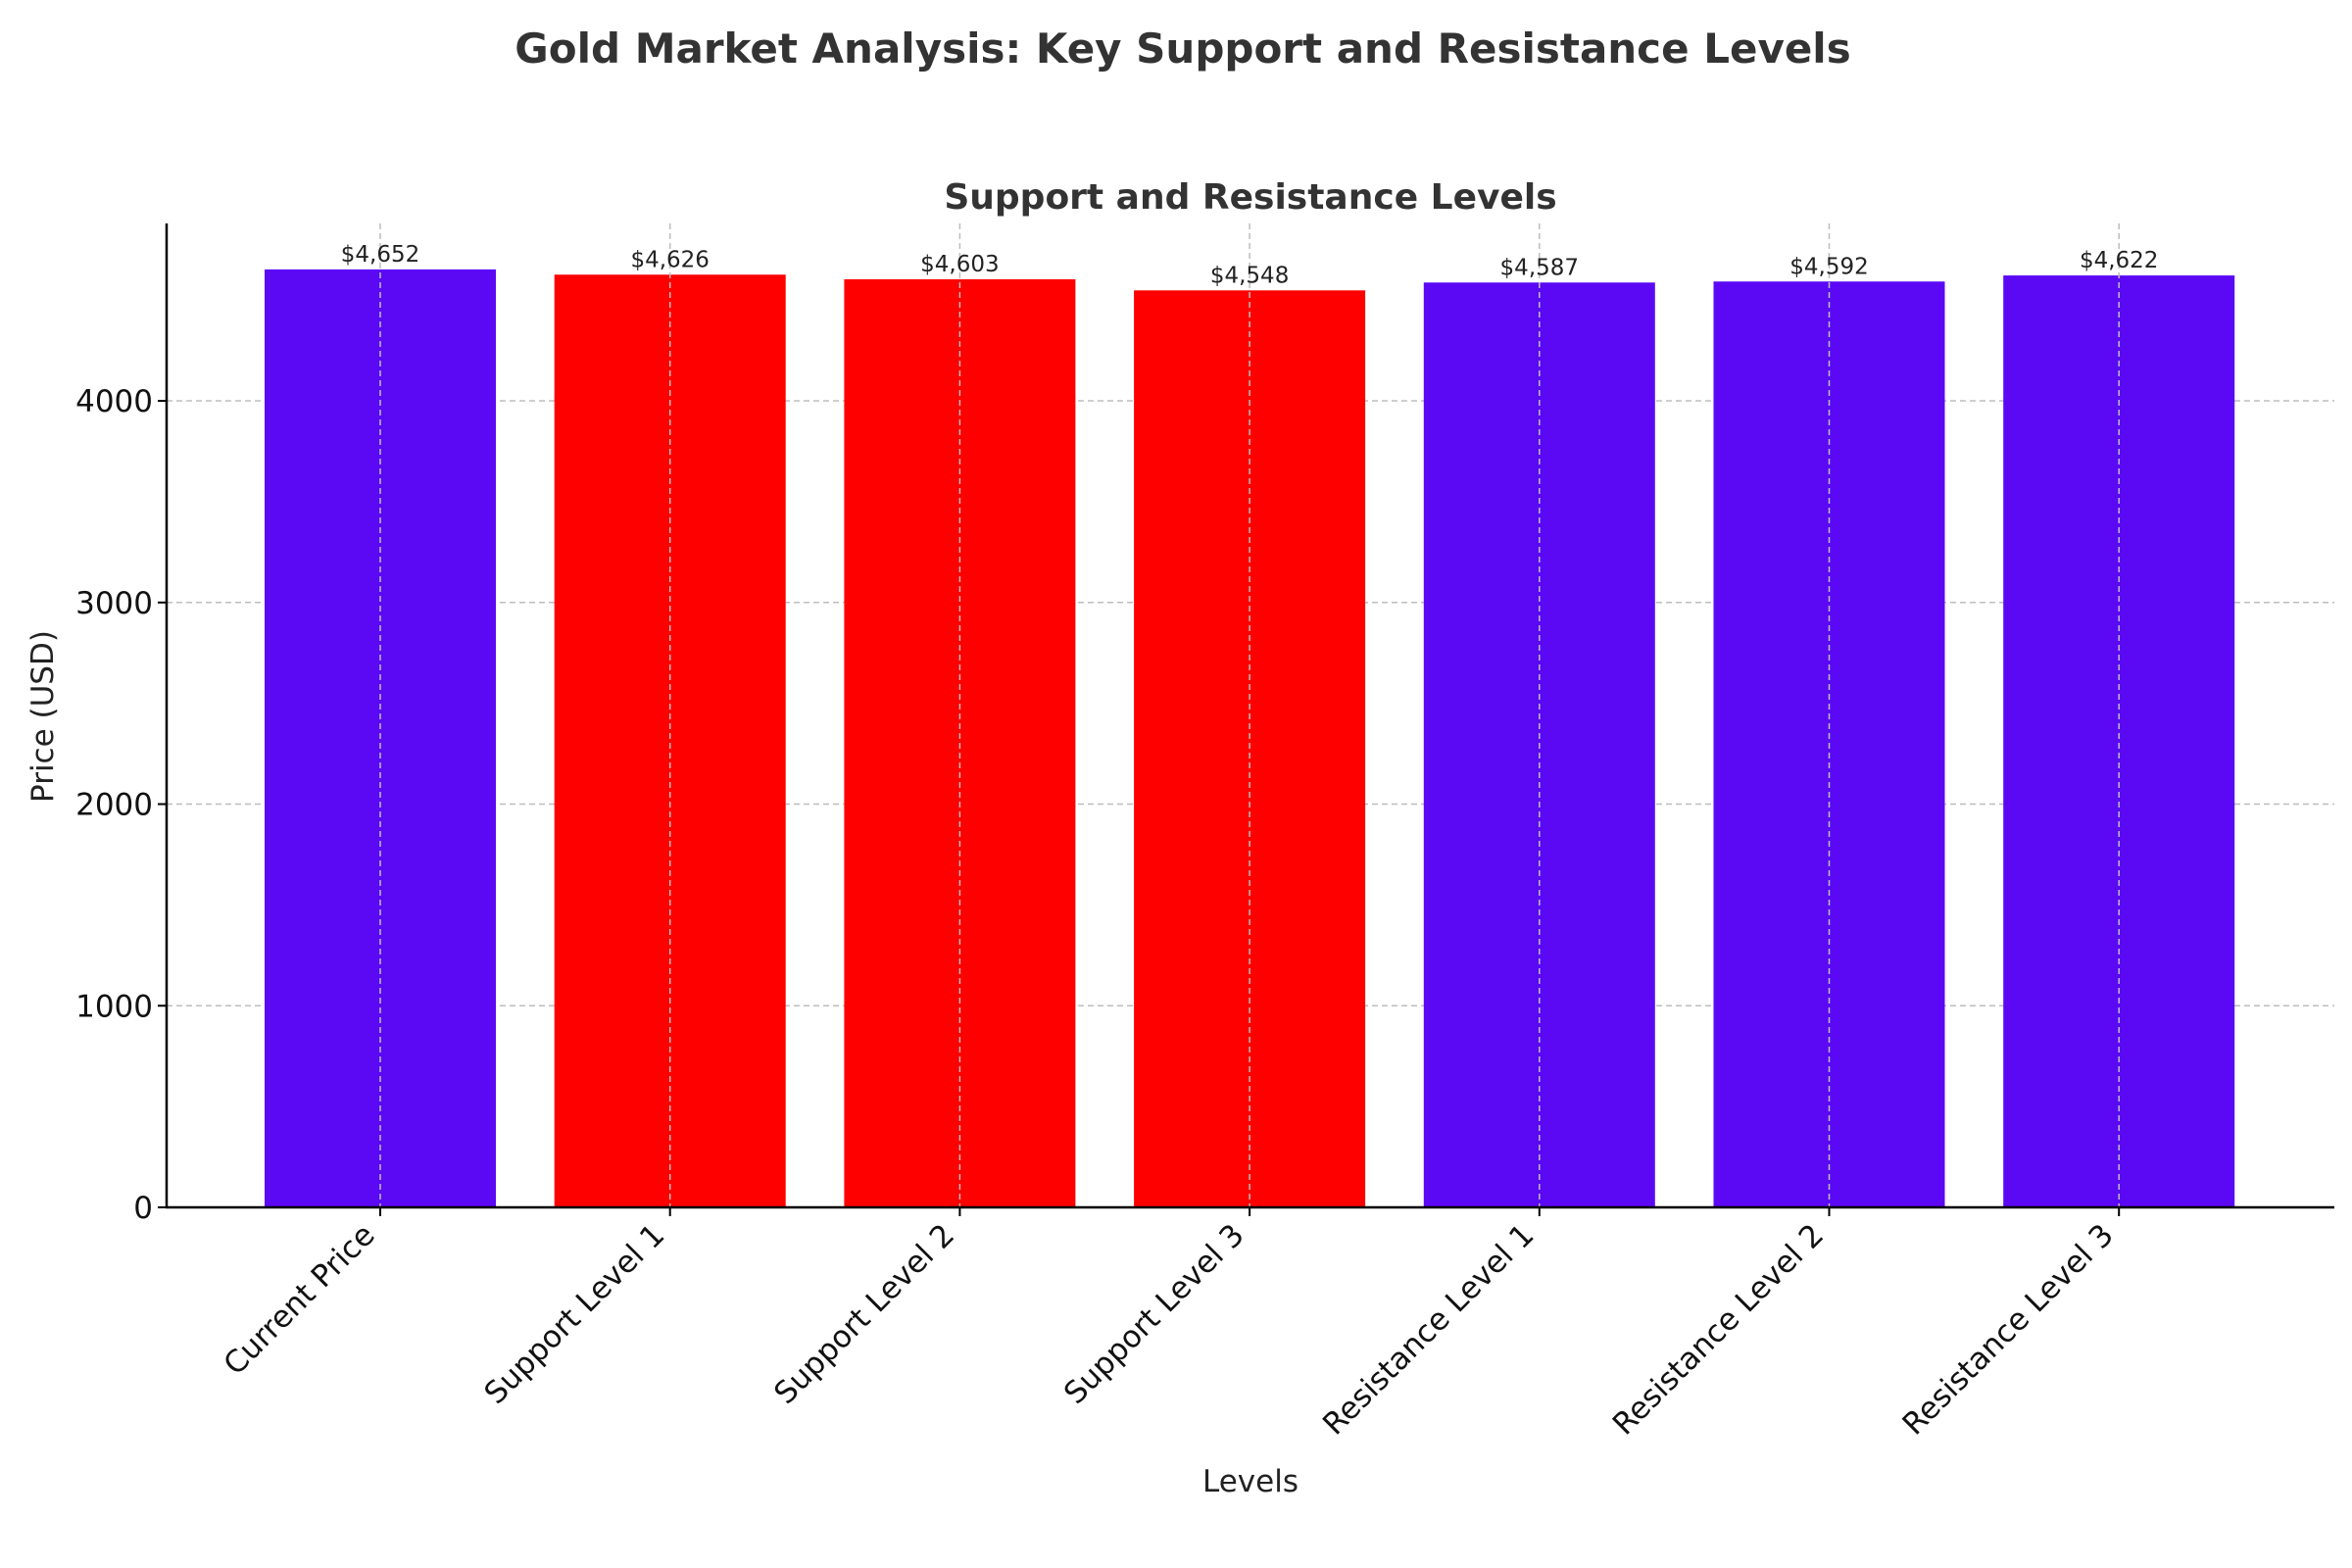 The image size is (2352, 1568). What do you see at coordinates (2008, 1329) in the screenshot?
I see `x-tick-label: Resistance Level 3` at bounding box center [2008, 1329].